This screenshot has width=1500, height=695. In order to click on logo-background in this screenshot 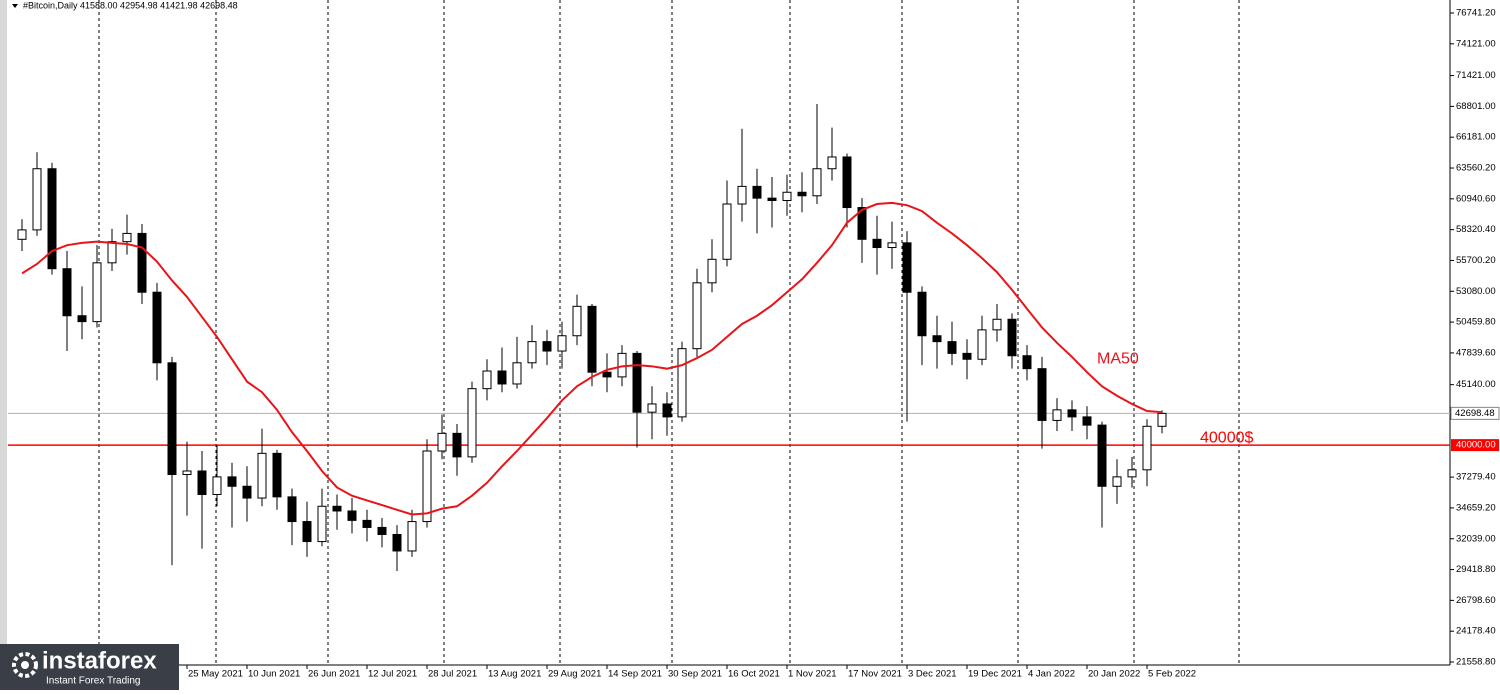, I will do `click(89, 667)`.